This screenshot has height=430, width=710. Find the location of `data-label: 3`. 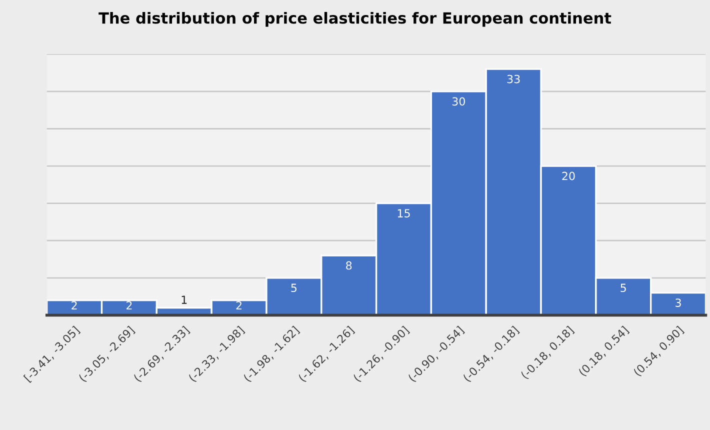

data-label: 3 is located at coordinates (678, 302).